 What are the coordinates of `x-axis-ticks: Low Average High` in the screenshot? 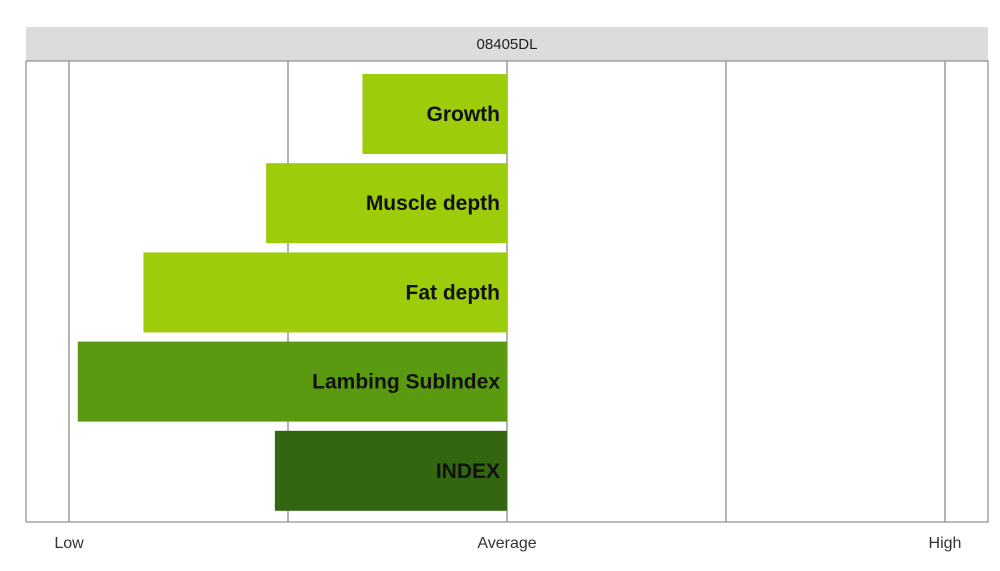 It's located at (507, 543).